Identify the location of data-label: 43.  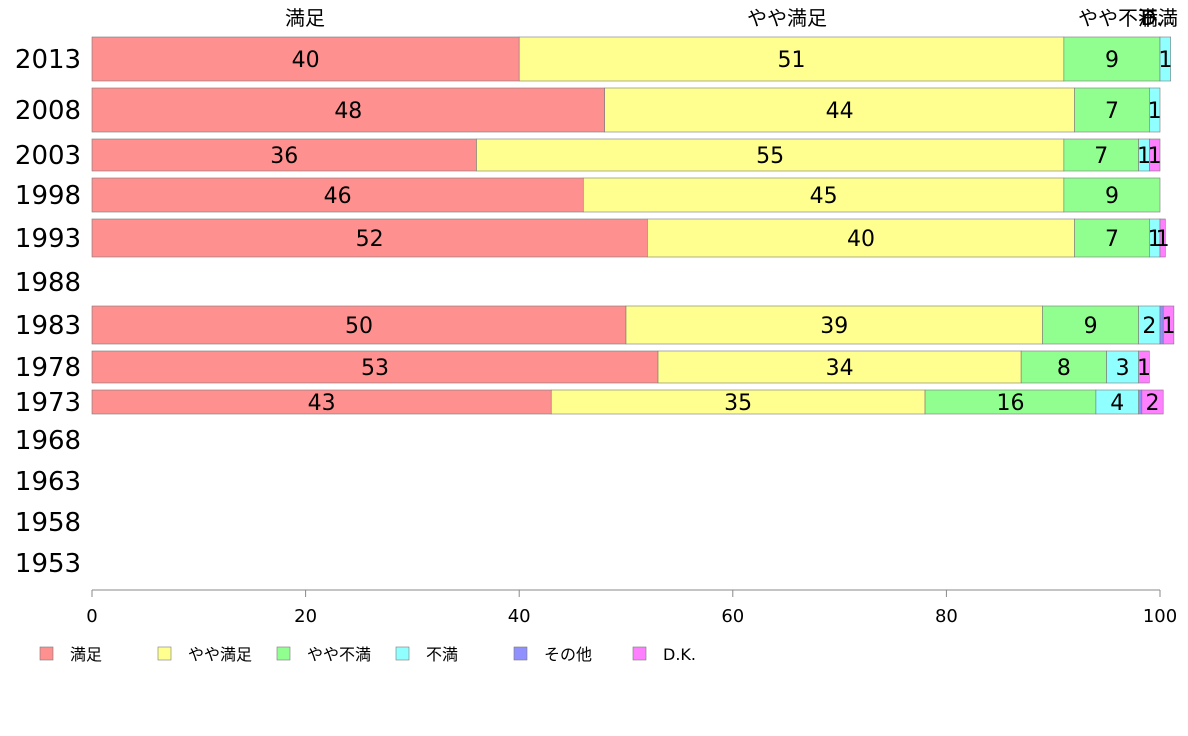
(322, 403).